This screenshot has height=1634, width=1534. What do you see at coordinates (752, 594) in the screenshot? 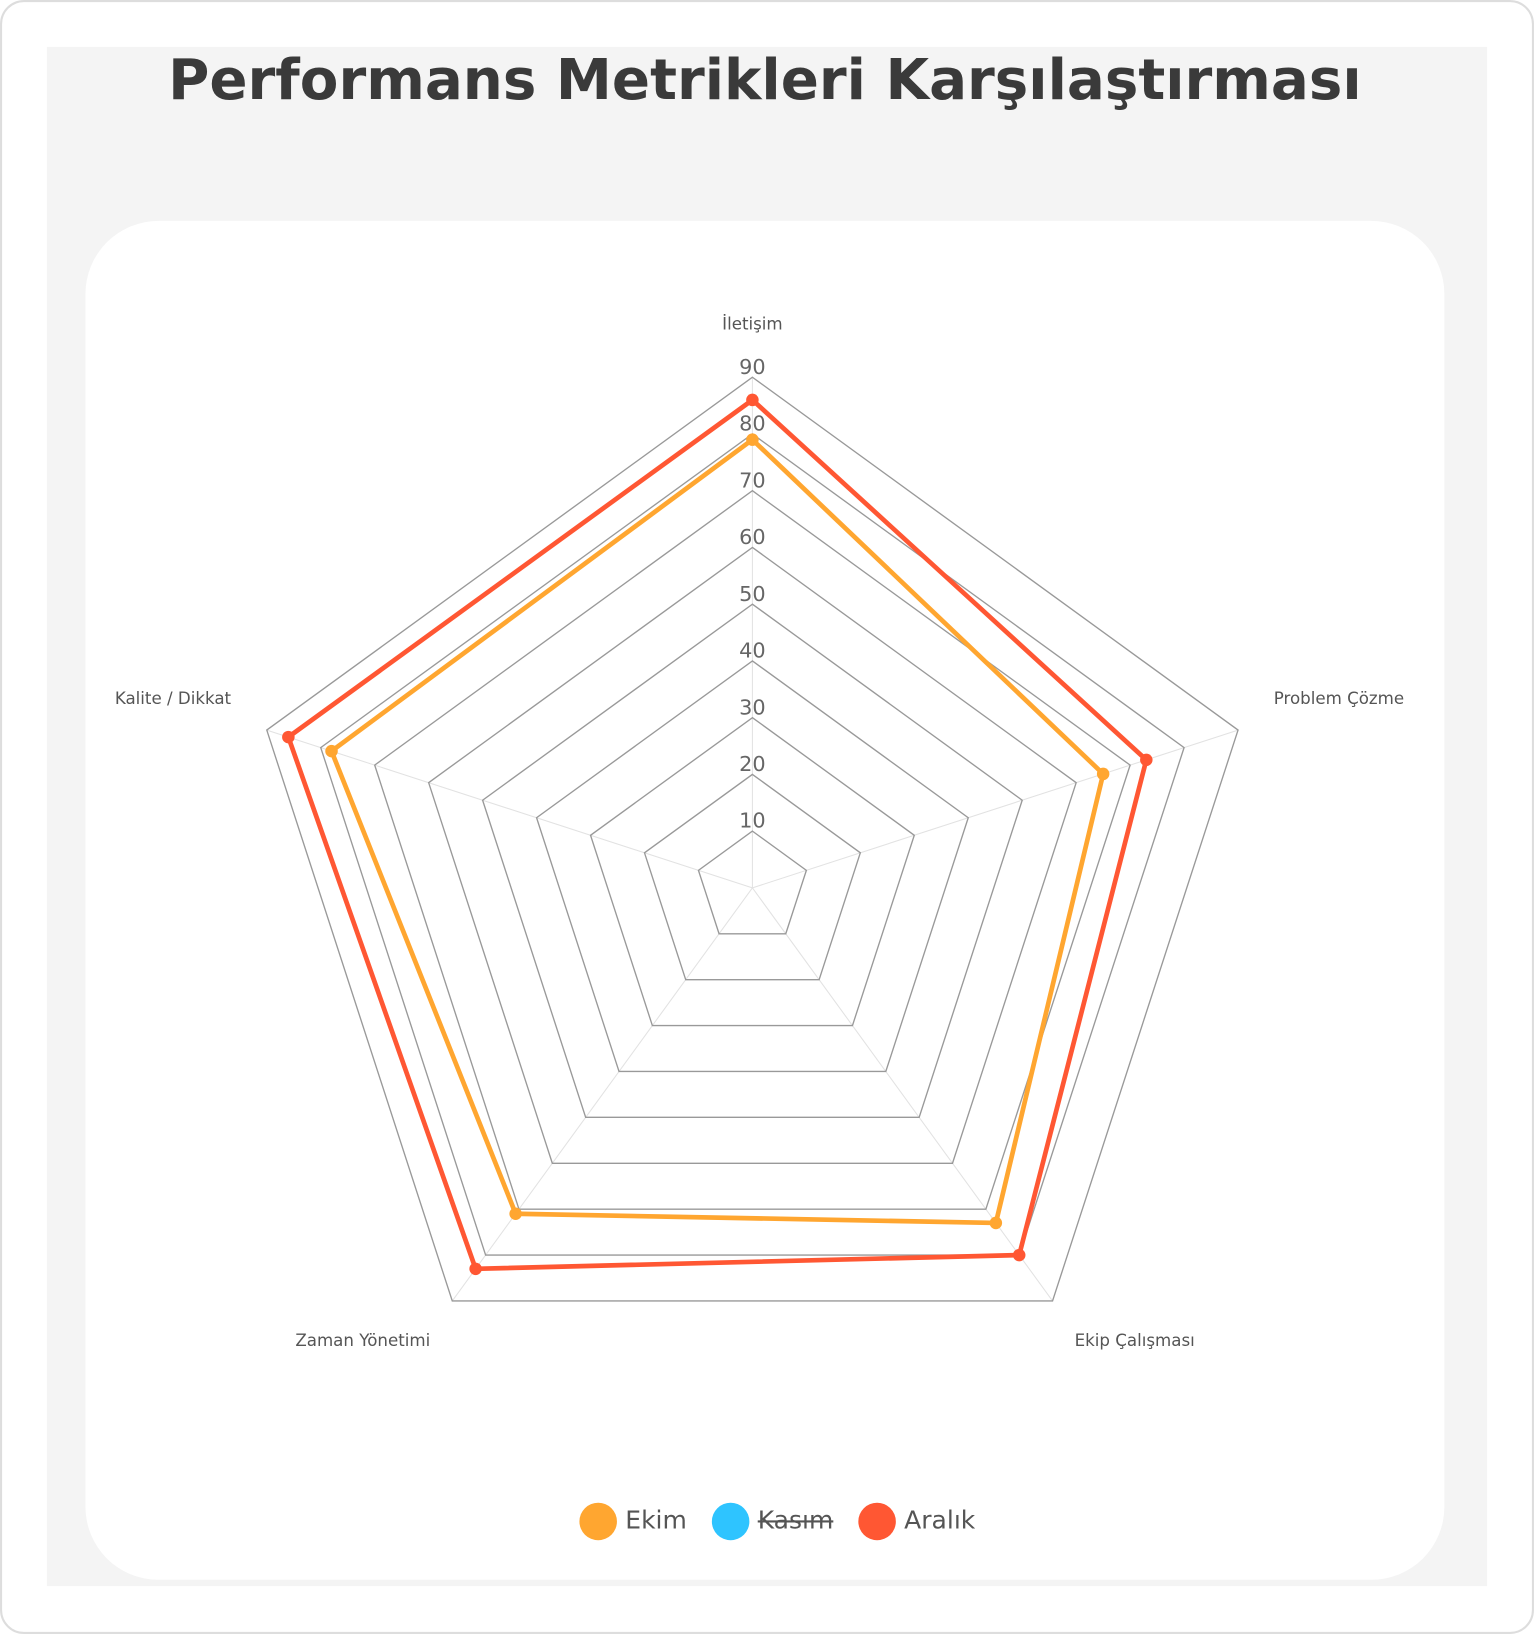
I see `r-tick-label: 50` at bounding box center [752, 594].